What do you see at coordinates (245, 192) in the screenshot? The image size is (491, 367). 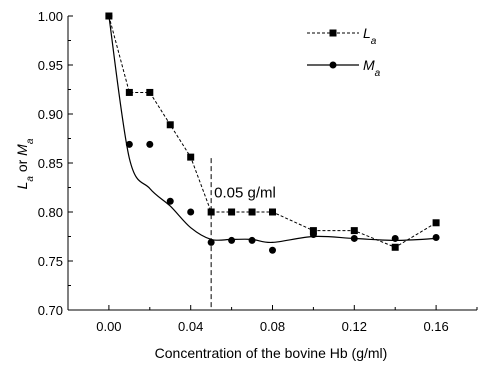 I see `vline-annotation: 0.05 g/ml` at bounding box center [245, 192].